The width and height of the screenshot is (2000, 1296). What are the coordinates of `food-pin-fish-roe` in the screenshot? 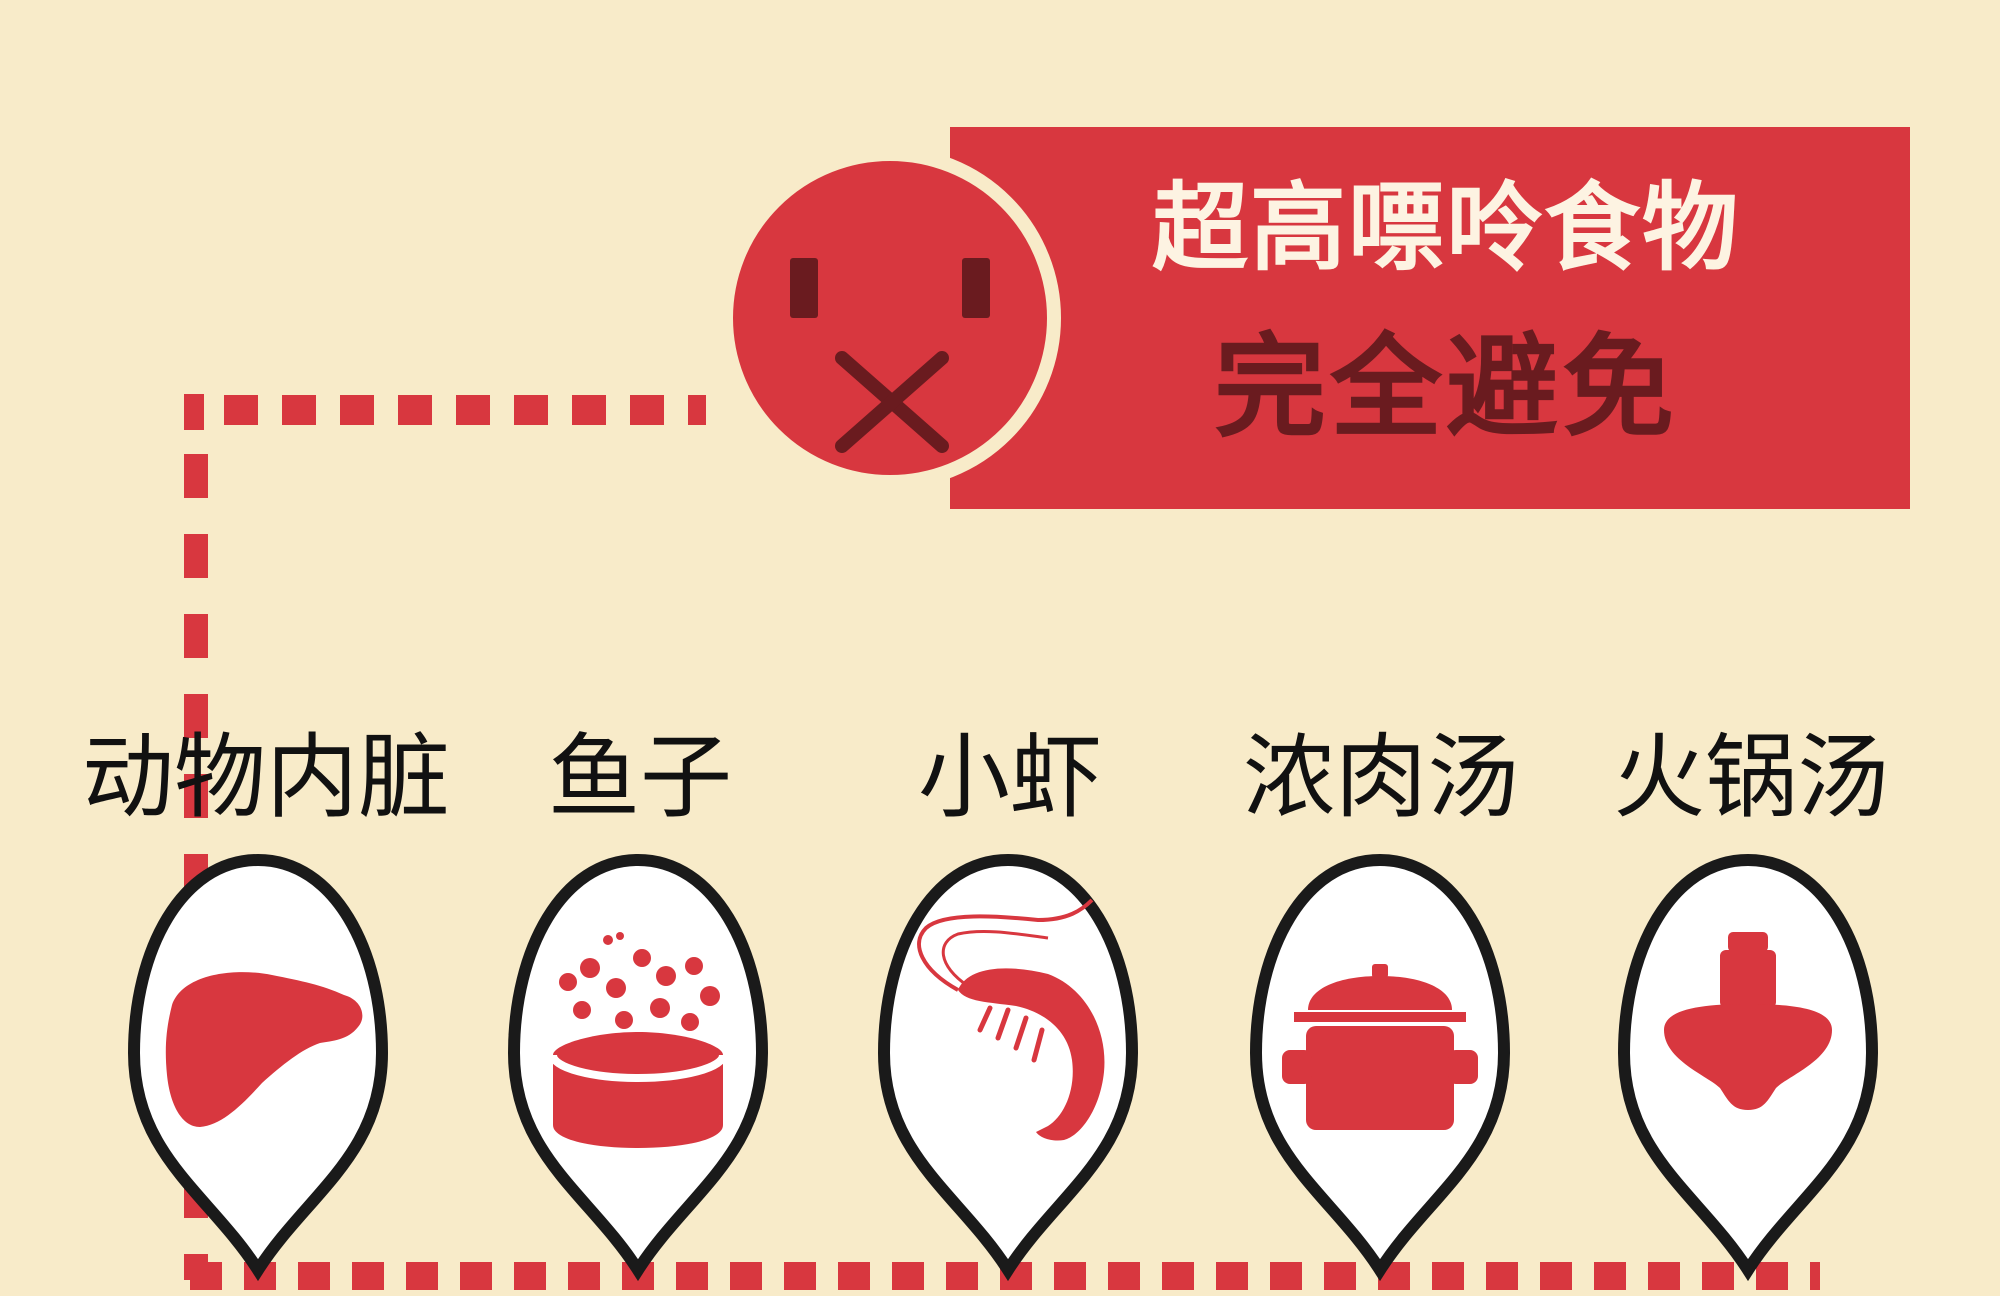 It's located at (638, 1067).